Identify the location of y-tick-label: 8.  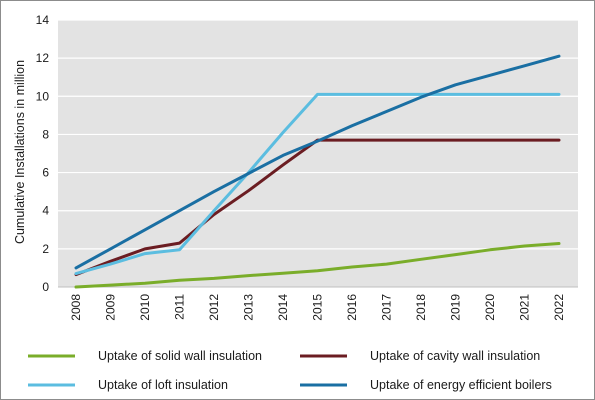
(45, 134).